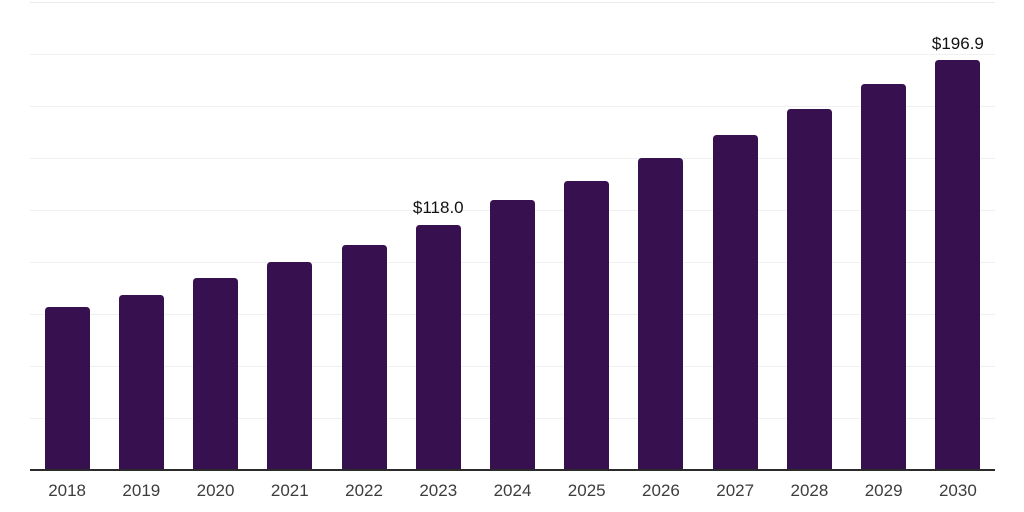 Image resolution: width=1024 pixels, height=512 pixels. Describe the element at coordinates (587, 325) in the screenshot. I see `bar-2025` at that location.